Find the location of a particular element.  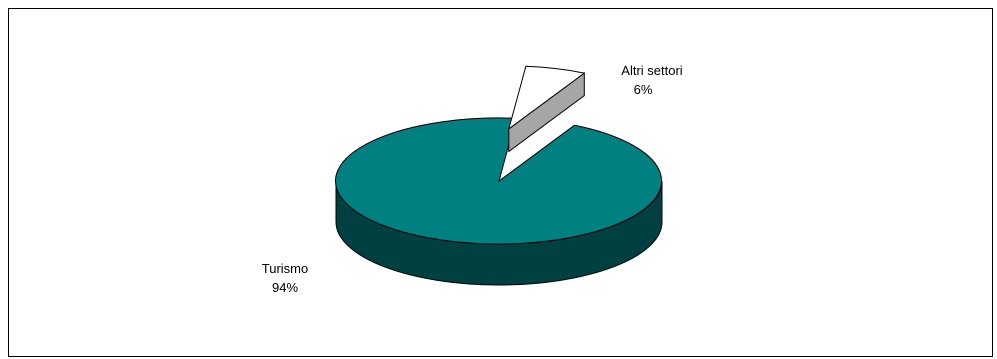

data-label-turismo-name: Turismo is located at coordinates (285, 268).